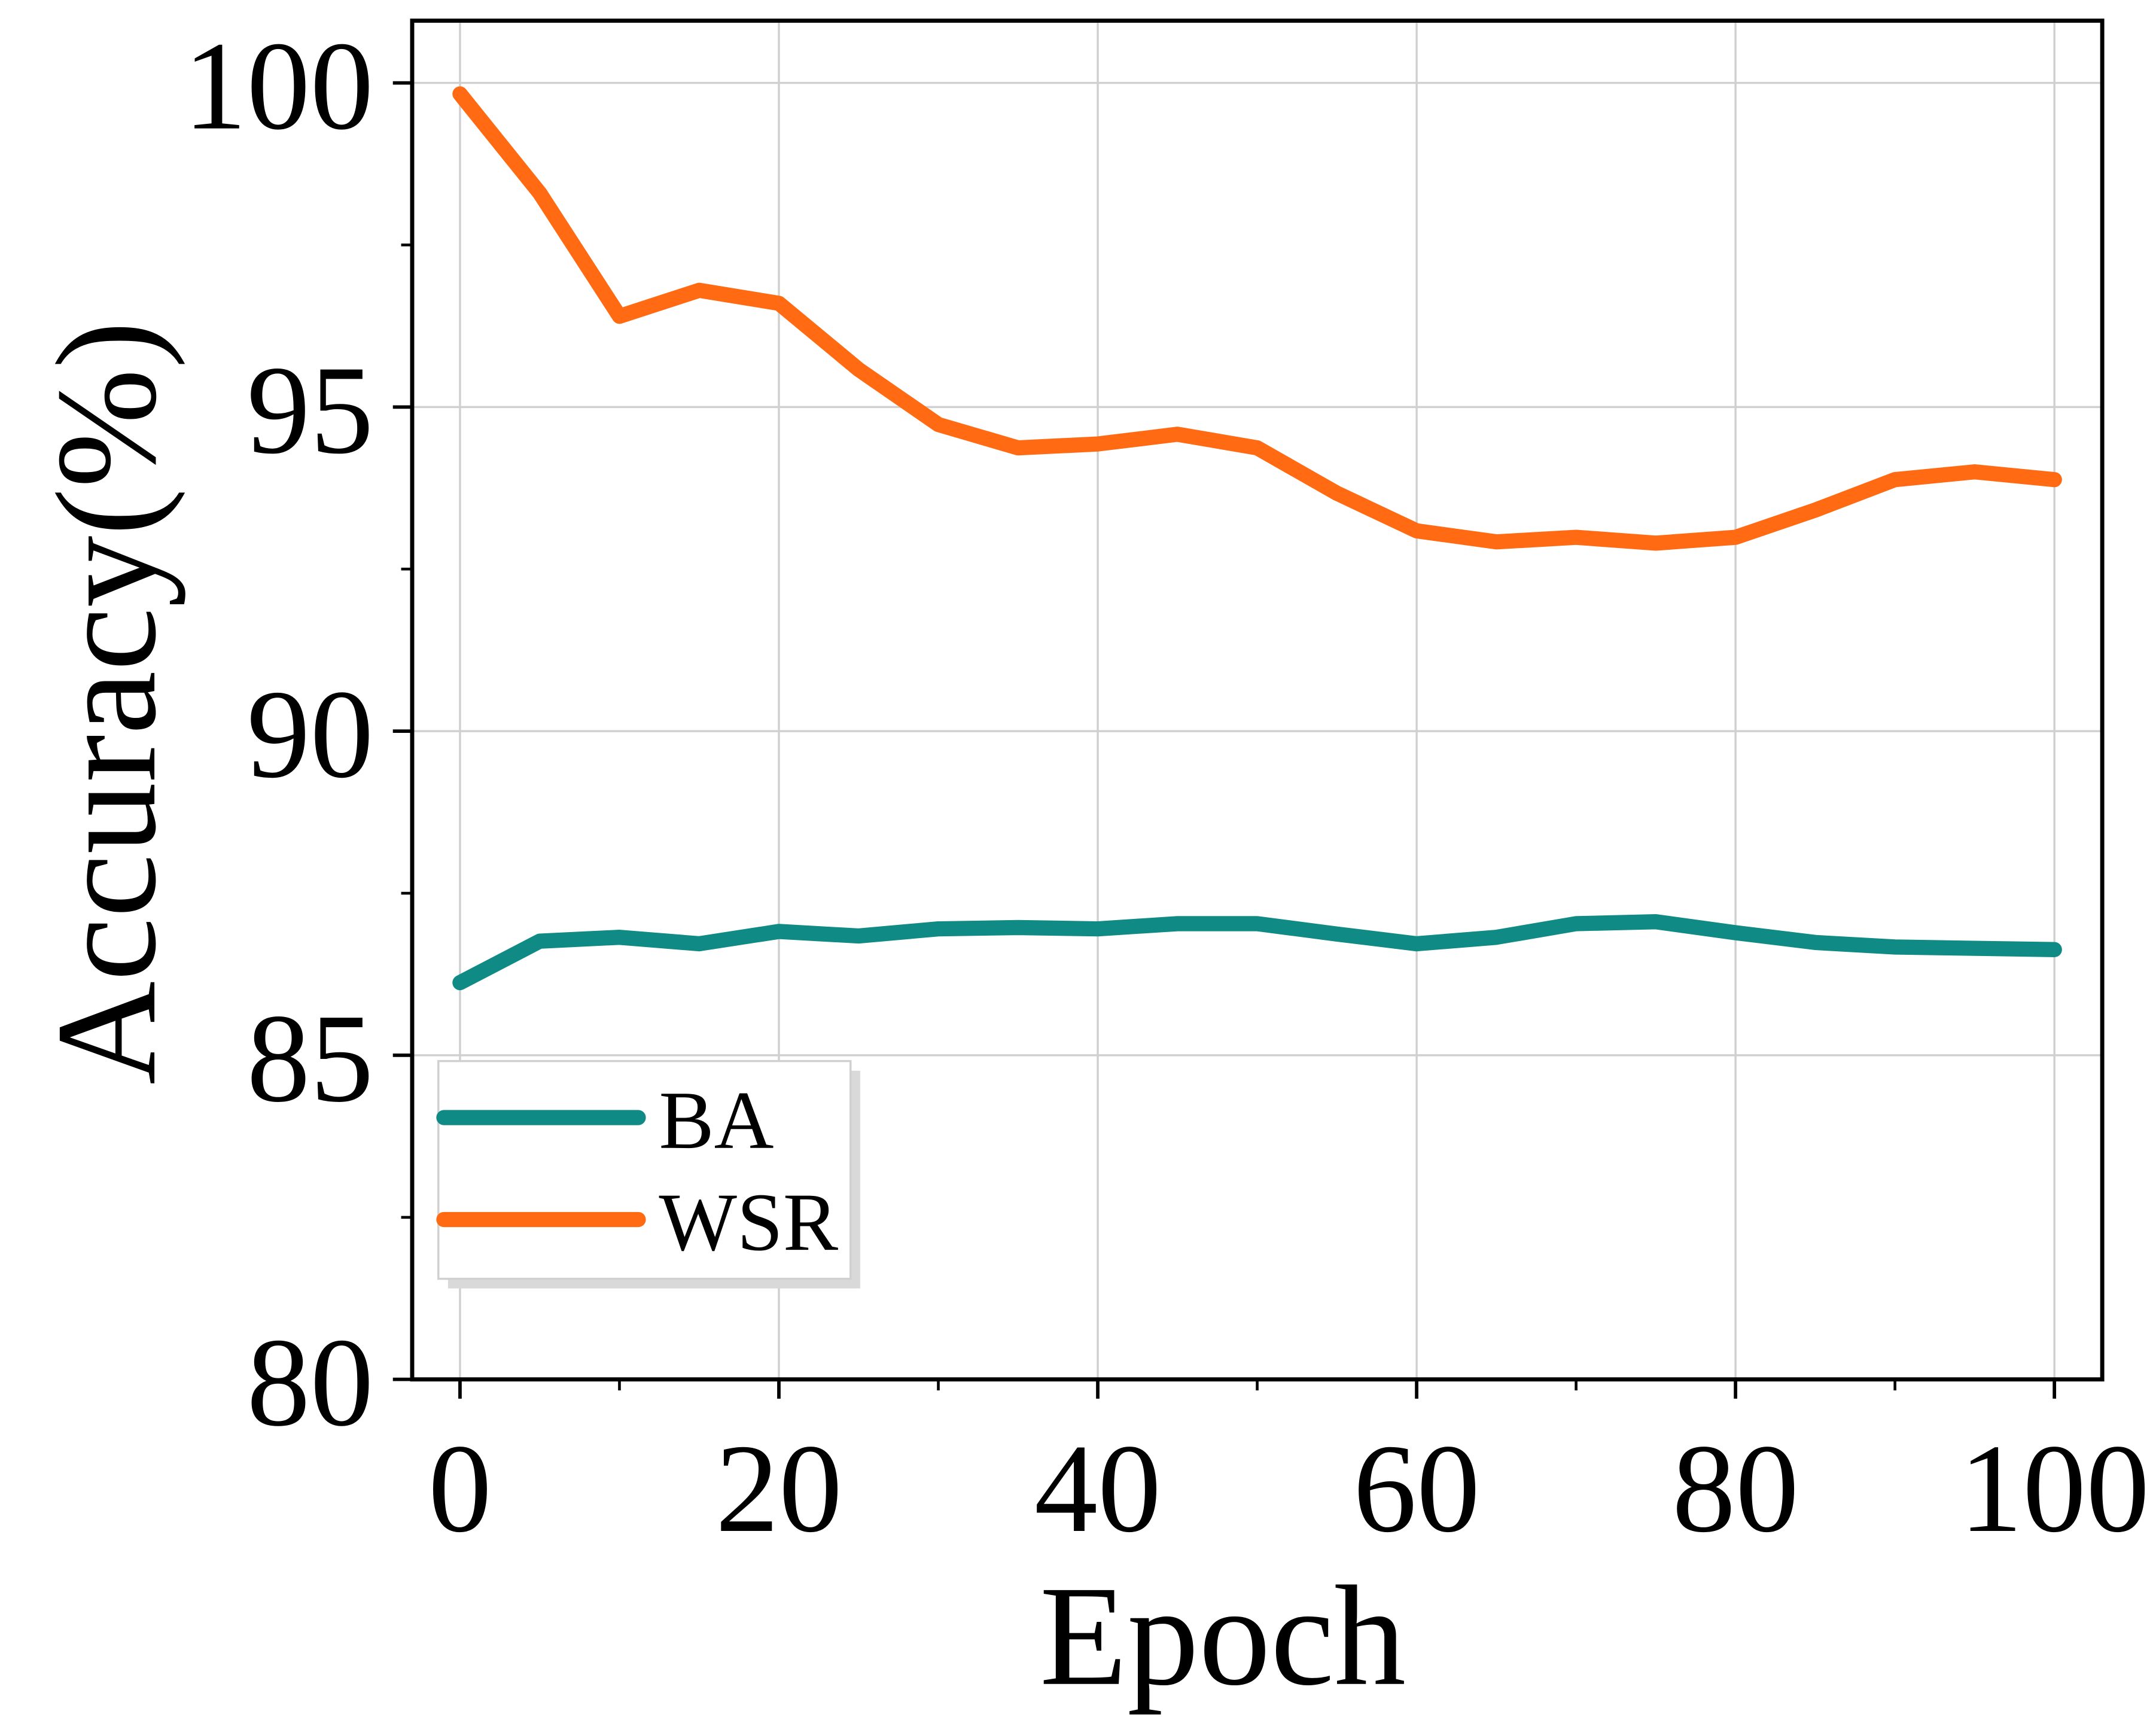  What do you see at coordinates (778, 1488) in the screenshot?
I see `x-tick-label: 20` at bounding box center [778, 1488].